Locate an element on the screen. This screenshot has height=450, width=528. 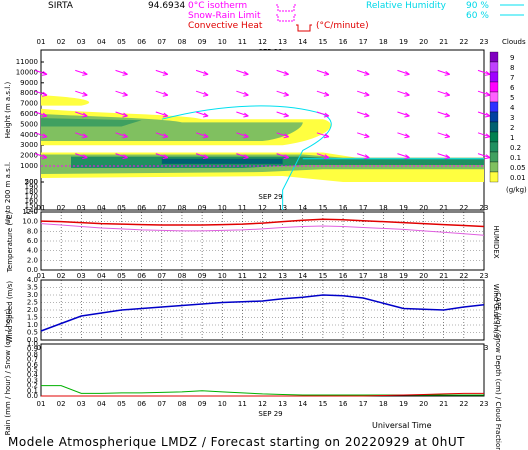
cloud-top-hour-label: 12 is located at coordinates (262, 42).